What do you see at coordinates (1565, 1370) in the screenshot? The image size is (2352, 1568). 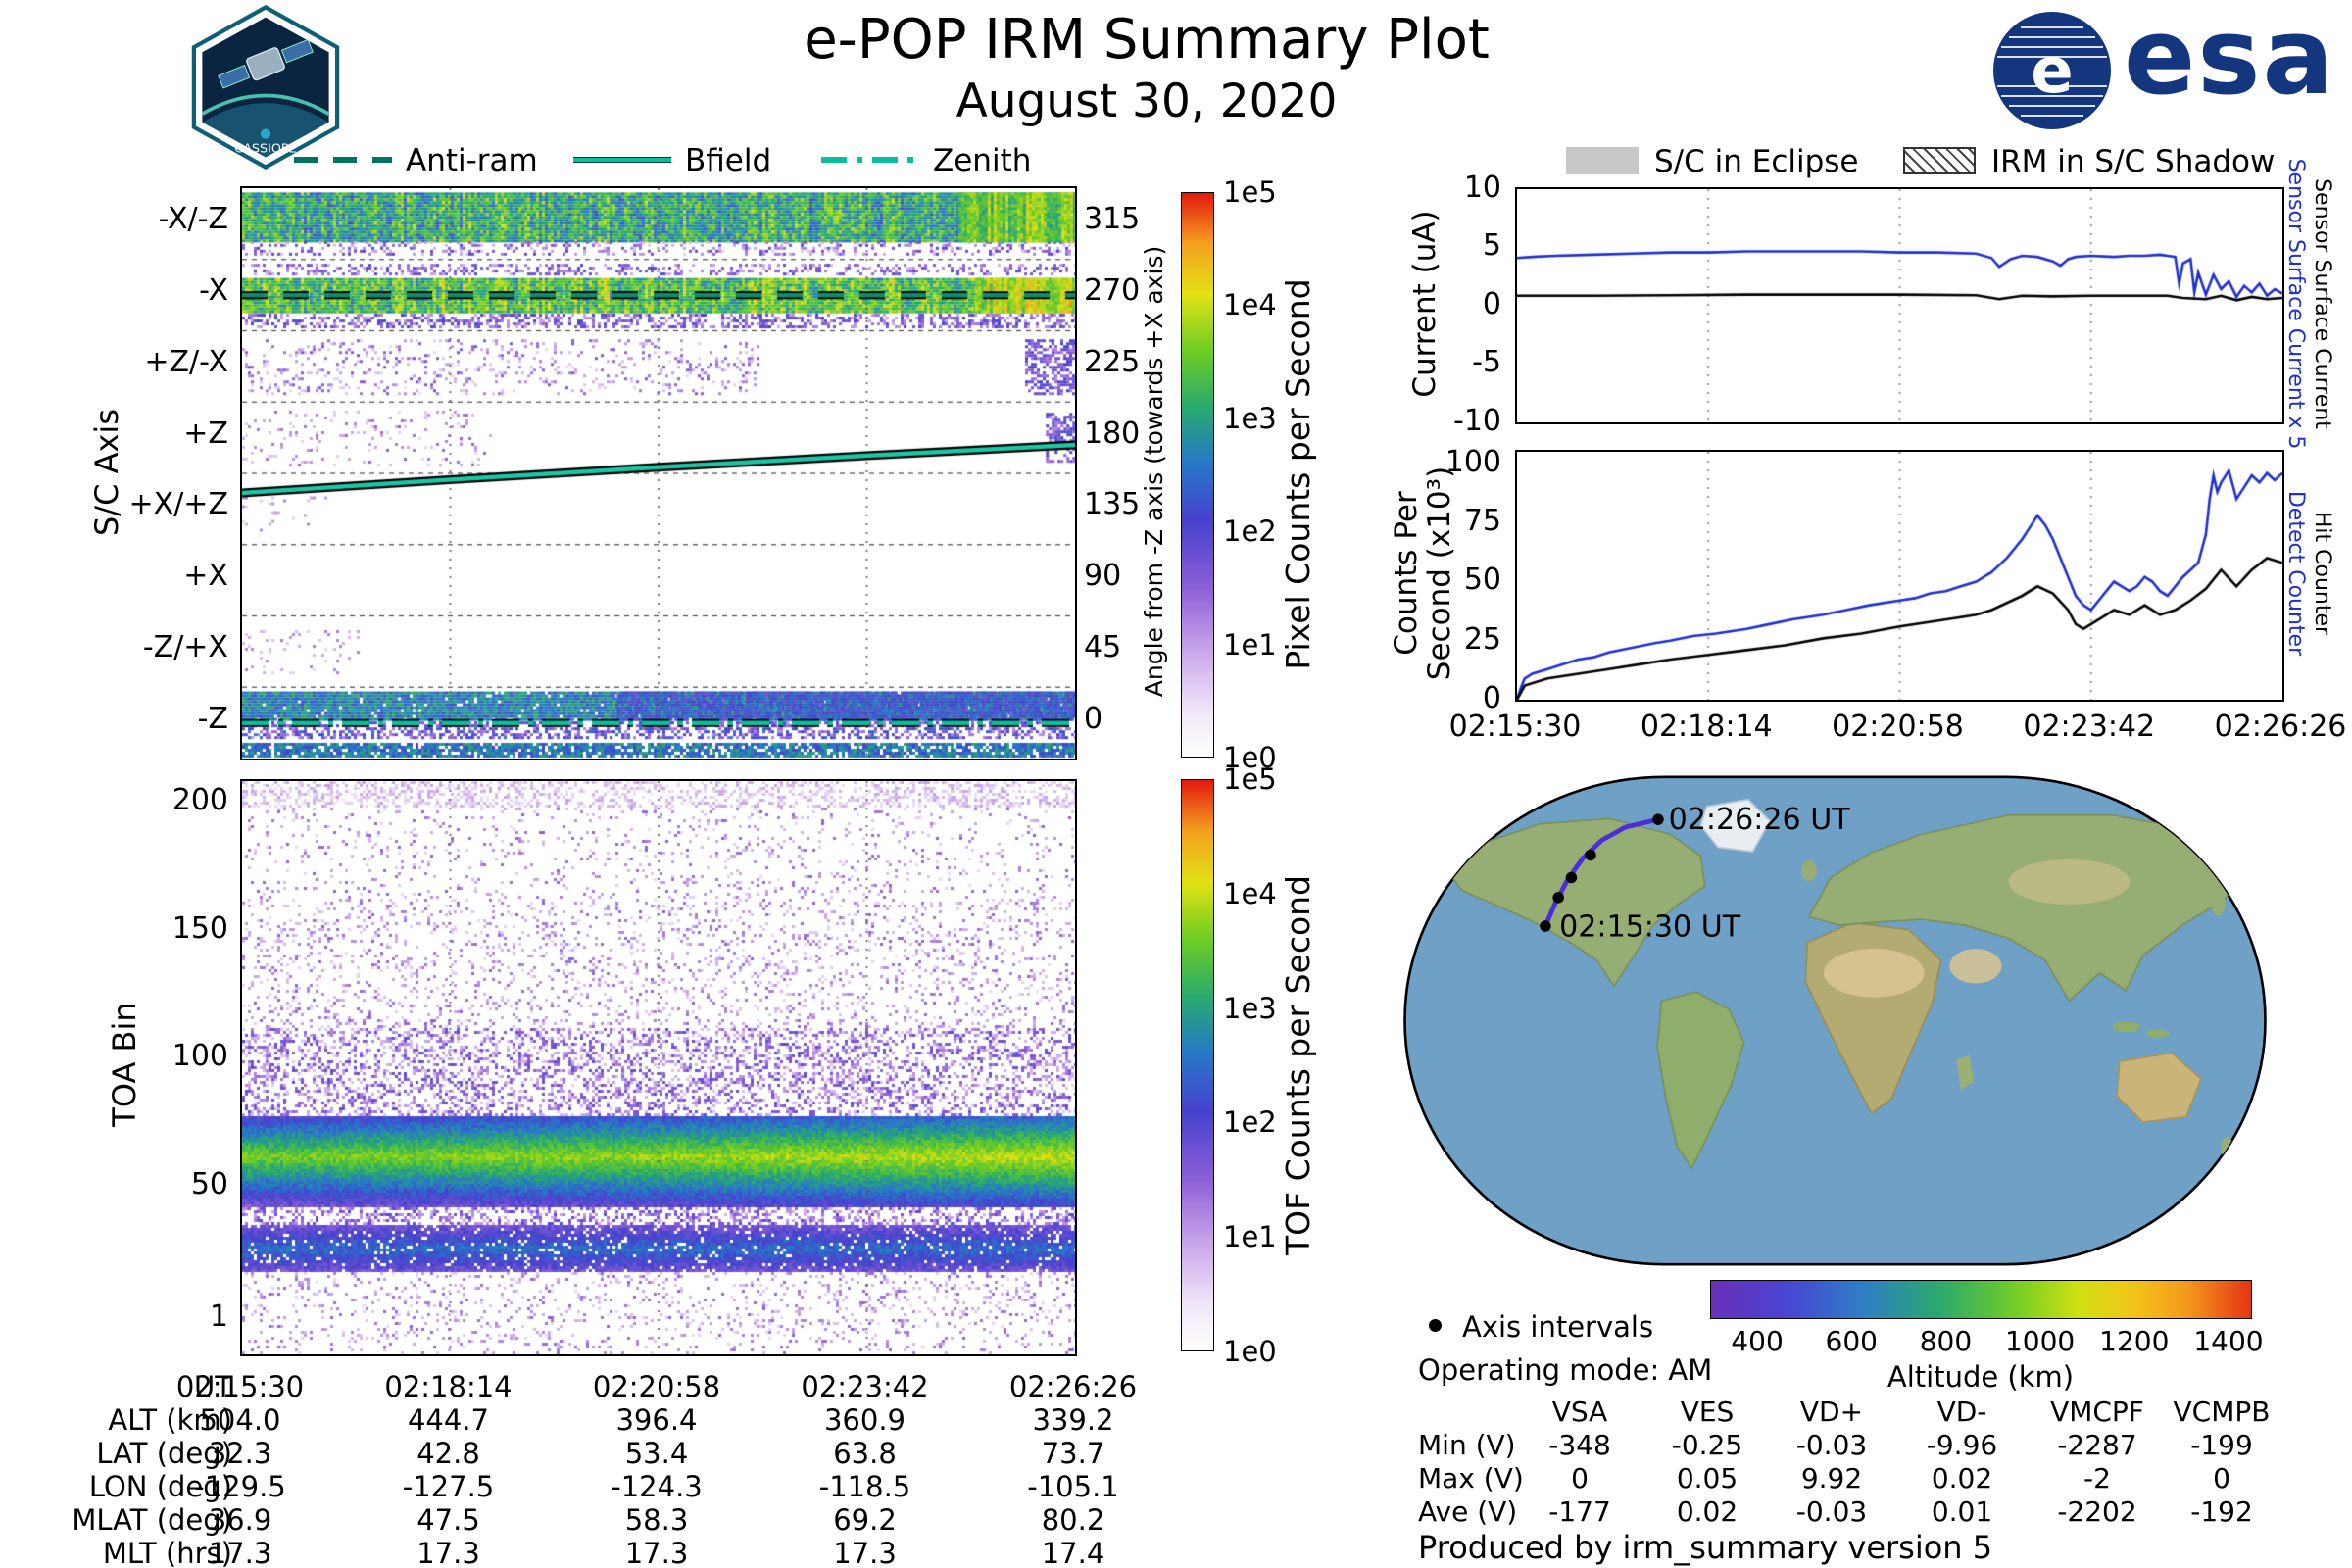 I see `operating-mode: Operating mode: AM` at bounding box center [1565, 1370].